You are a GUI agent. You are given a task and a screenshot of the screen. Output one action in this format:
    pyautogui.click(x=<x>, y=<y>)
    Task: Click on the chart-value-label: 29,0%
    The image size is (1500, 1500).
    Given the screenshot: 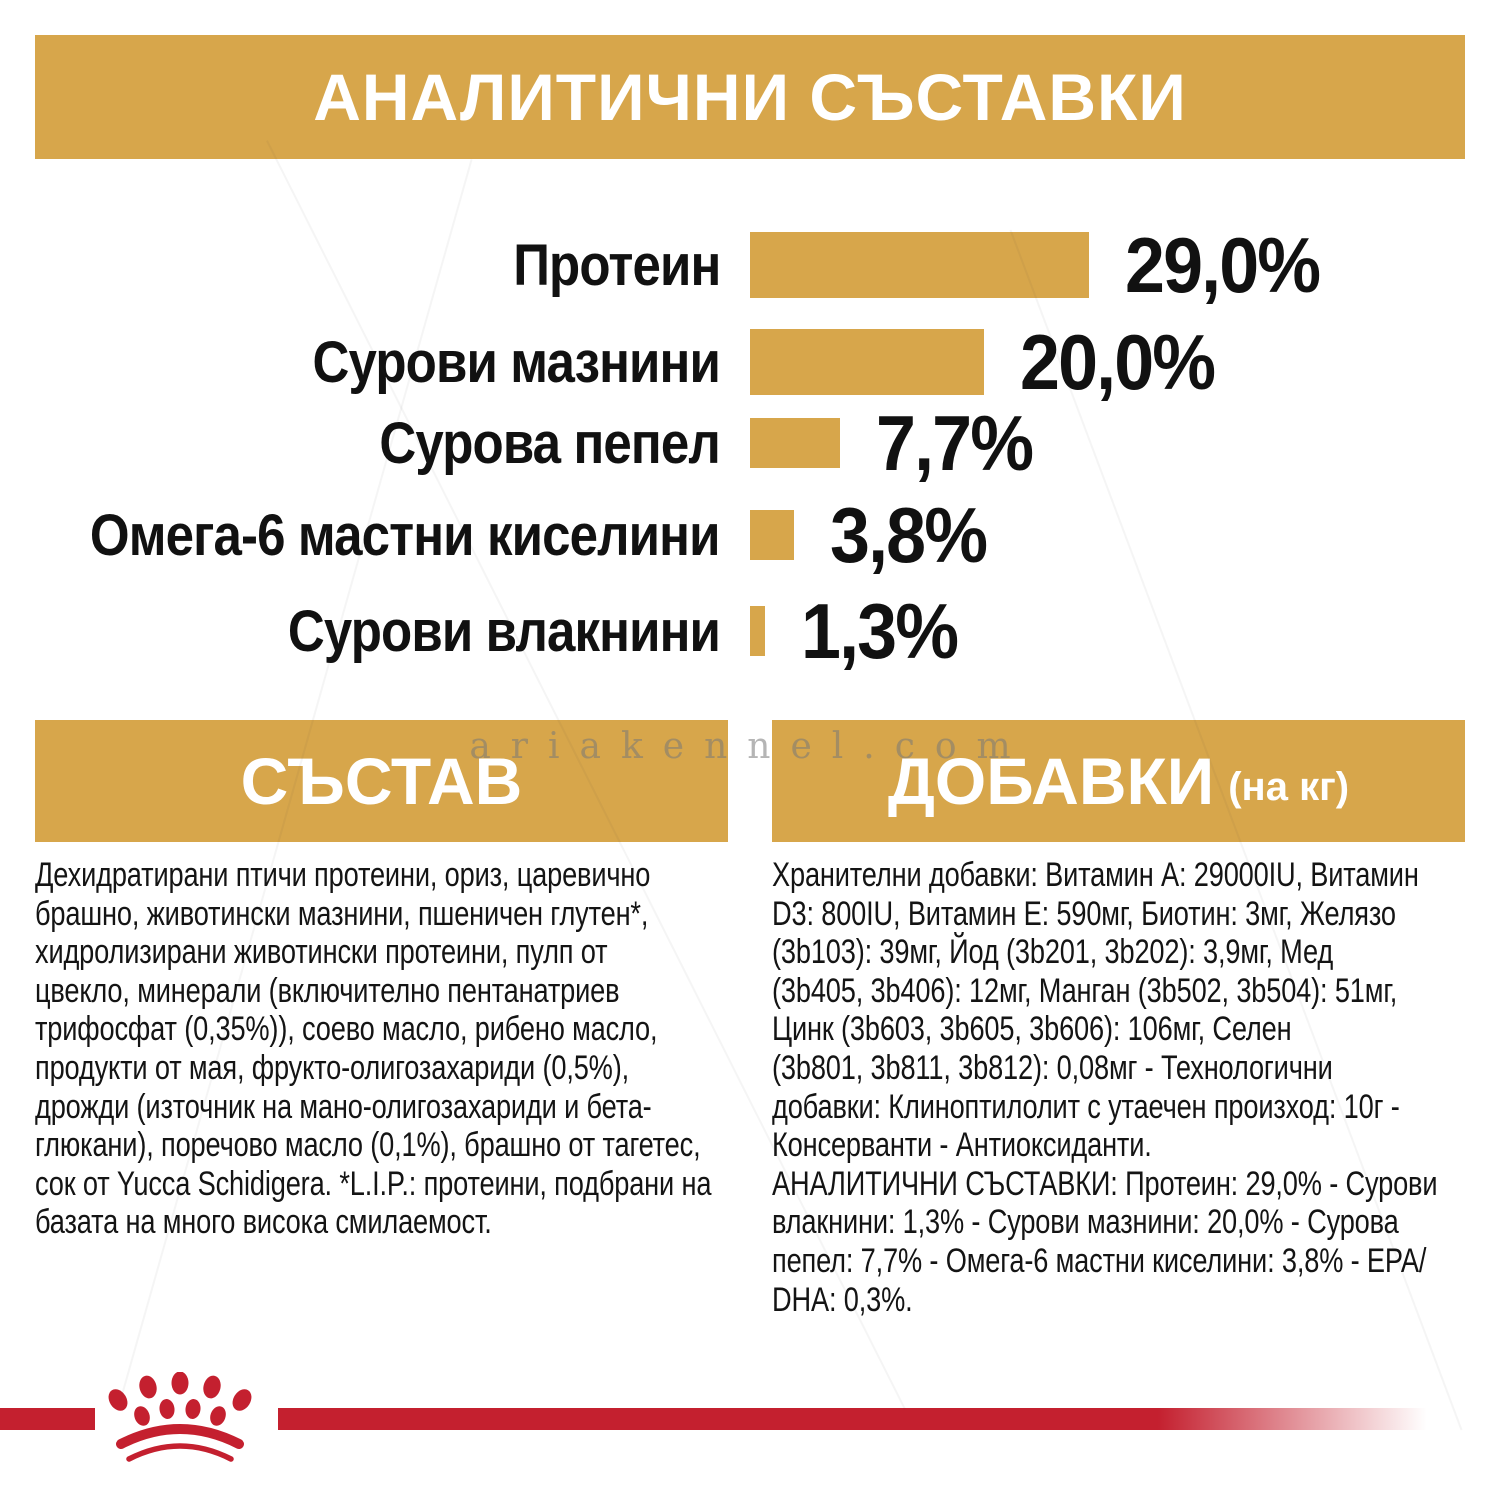 What is the action you would take?
    pyautogui.click(x=1223, y=264)
    